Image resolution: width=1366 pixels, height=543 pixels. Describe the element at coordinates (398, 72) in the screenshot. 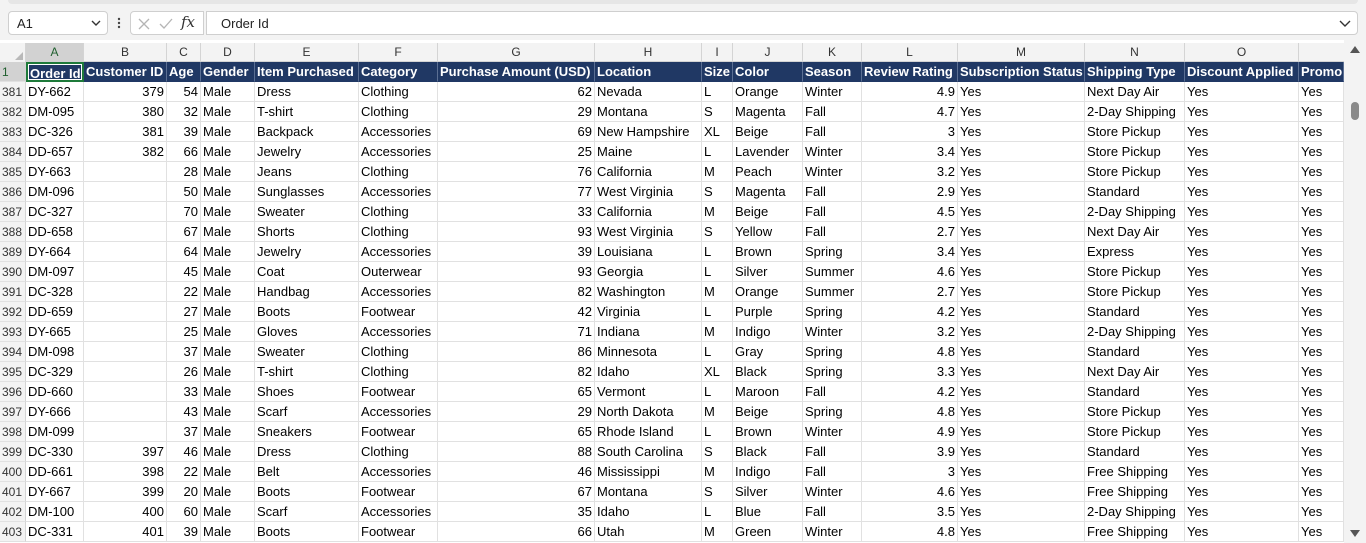

I see `header-cell: Category` at that location.